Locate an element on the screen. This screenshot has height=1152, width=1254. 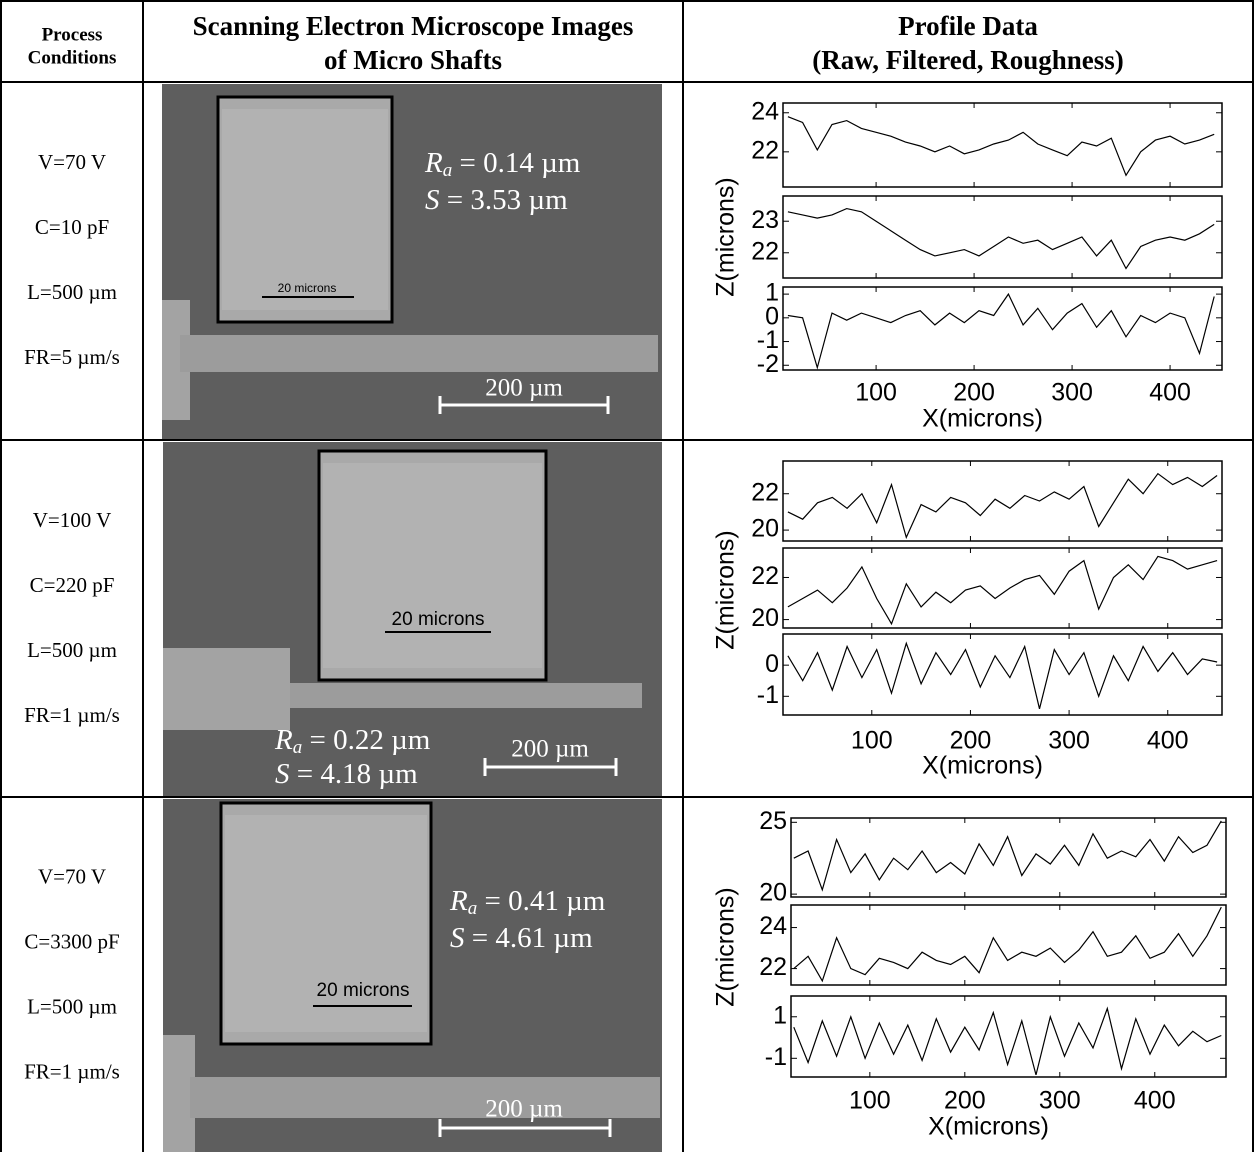
header-text: Scanning Electron Microscope Images is located at coordinates (413, 26).